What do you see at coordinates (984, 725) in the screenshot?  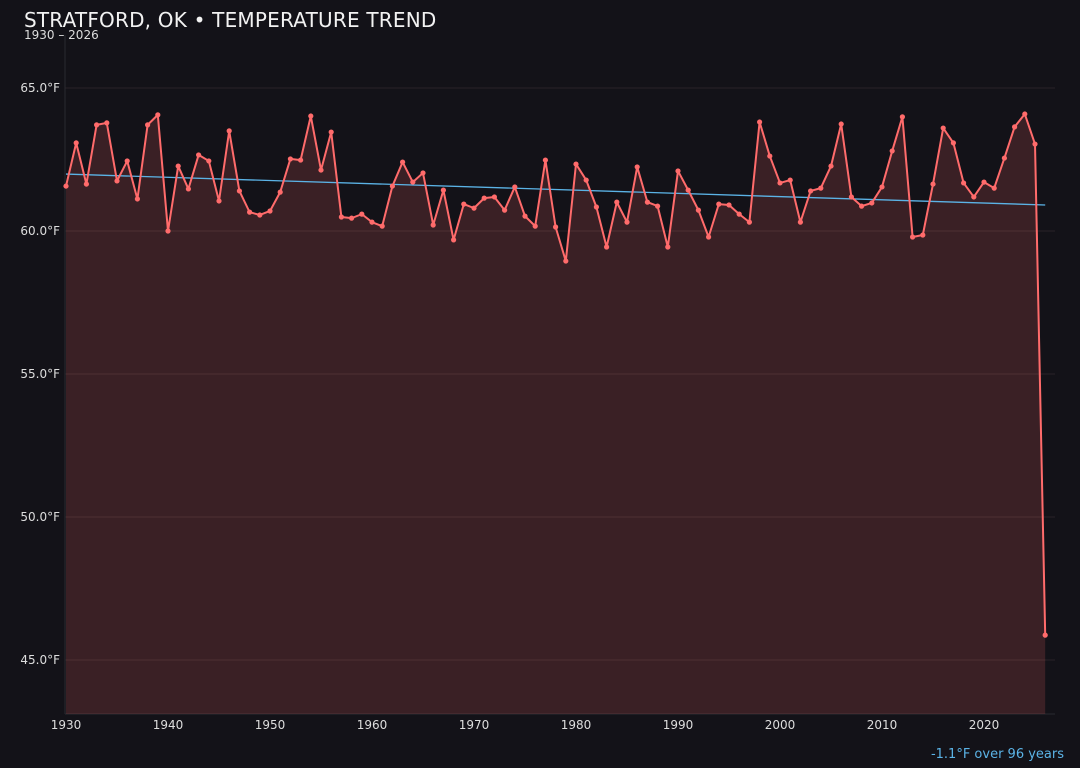 I see `x-tick-label: 2020` at bounding box center [984, 725].